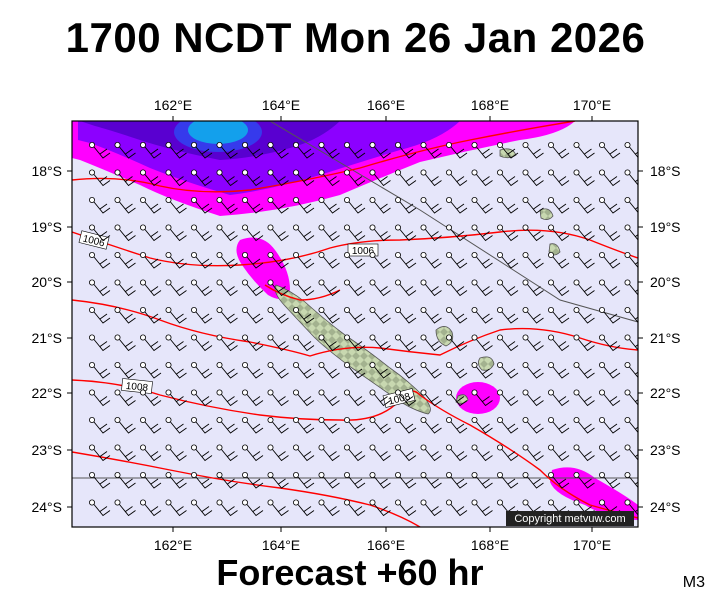 This screenshot has width=711, height=600. I want to click on forecast-label: Forecast +60 hr, so click(350, 572).